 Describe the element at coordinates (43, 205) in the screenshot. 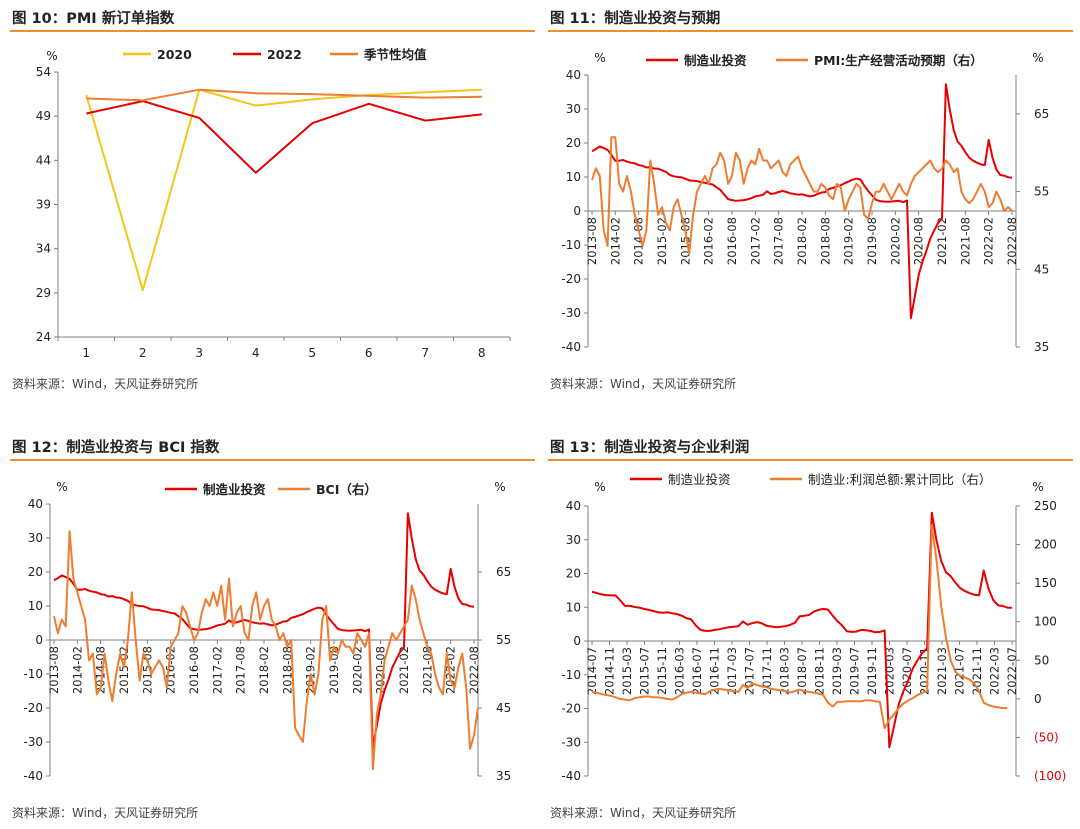

I see `y-tick-label: 39` at that location.